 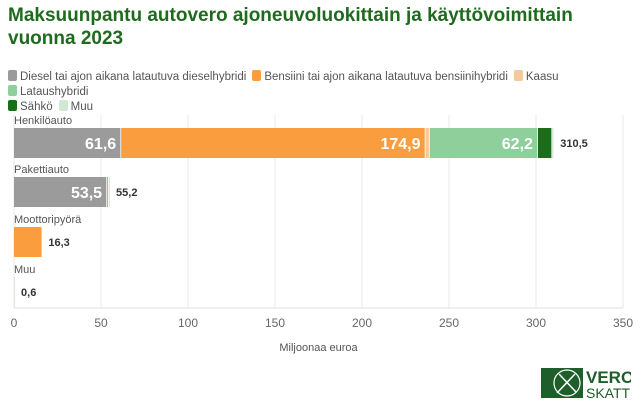 What do you see at coordinates (517, 144) in the screenshot?
I see `segment-label: 62,2` at bounding box center [517, 144].